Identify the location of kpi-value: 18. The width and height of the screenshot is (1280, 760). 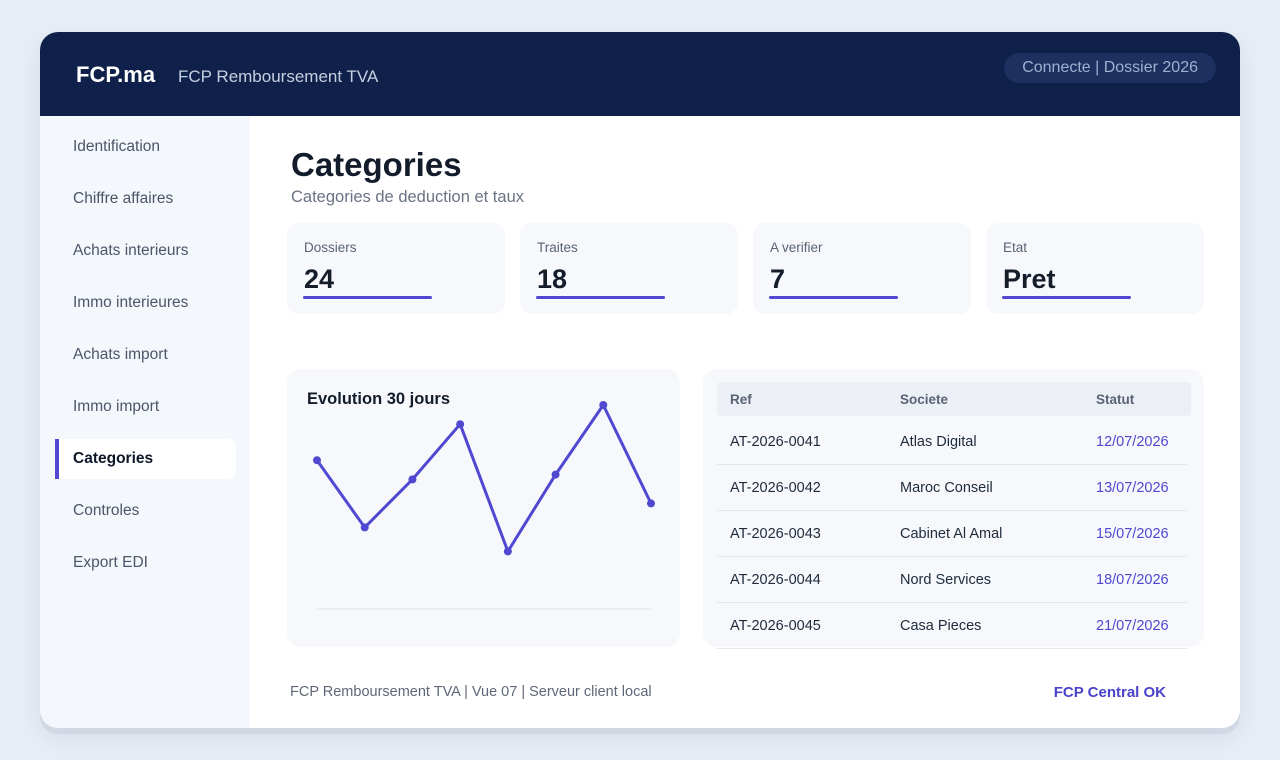
(552, 279).